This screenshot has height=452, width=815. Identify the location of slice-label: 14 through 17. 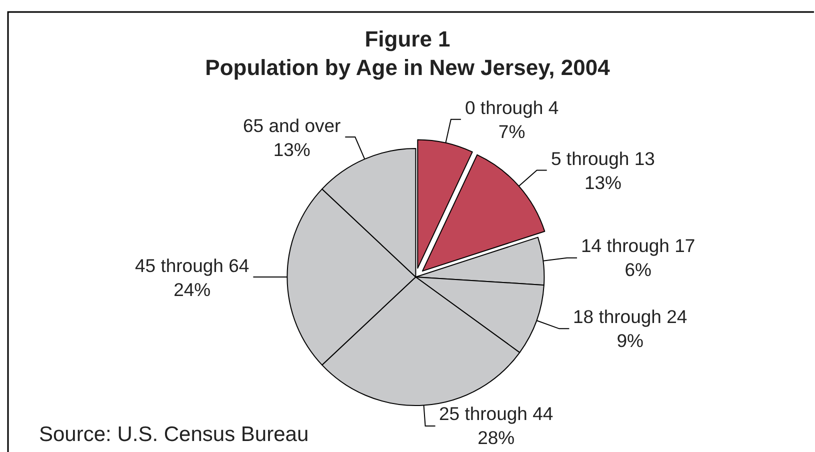
(638, 245).